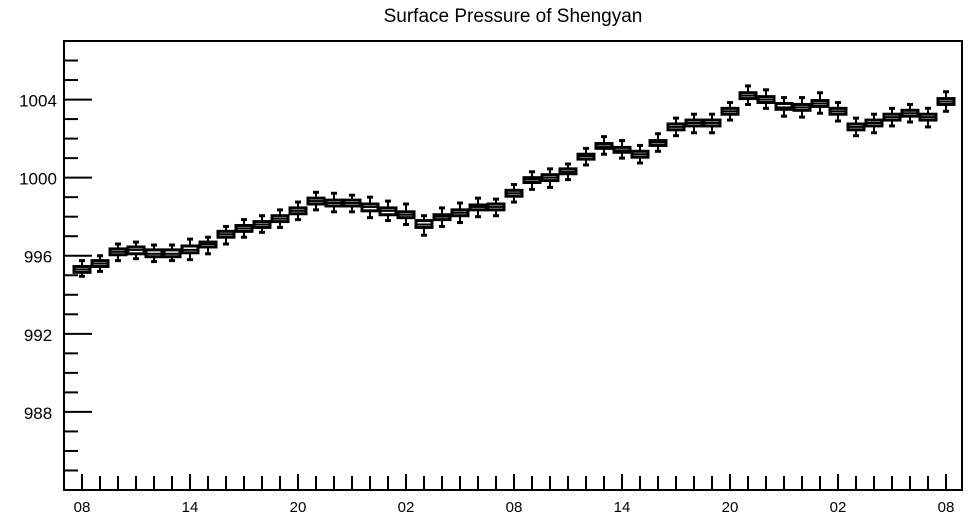 The width and height of the screenshot is (969, 520). I want to click on y-tick-label: 992, so click(38, 335).